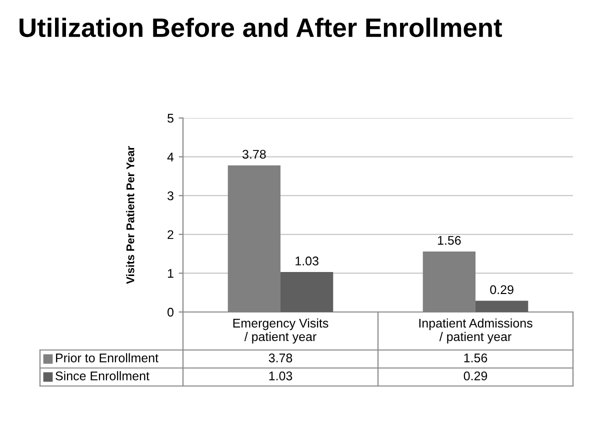 Image resolution: width=592 pixels, height=446 pixels. Describe the element at coordinates (280, 376) in the screenshot. I see `data-label: 1.03` at that location.